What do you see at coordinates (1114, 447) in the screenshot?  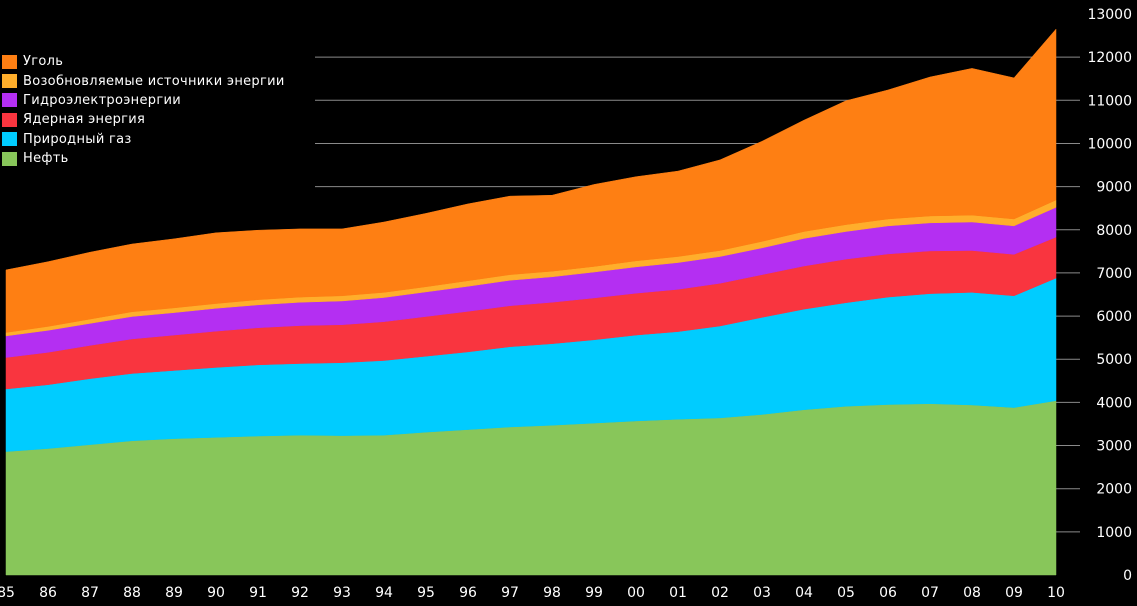 I see `y-tick-label: 3000` at bounding box center [1114, 447].